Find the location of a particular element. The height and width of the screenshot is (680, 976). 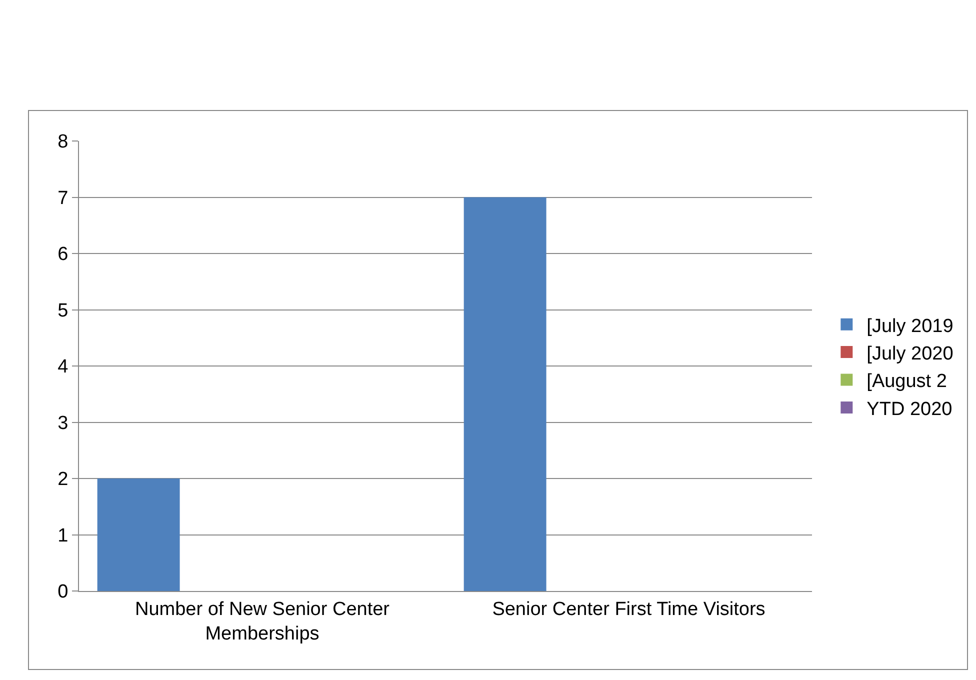

legend-label: YTD 2020 is located at coordinates (909, 409).